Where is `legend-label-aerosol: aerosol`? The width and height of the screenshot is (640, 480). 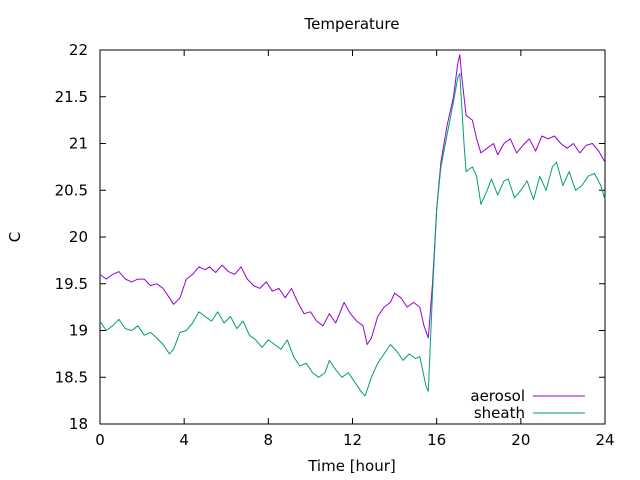
legend-label-aerosol: aerosol is located at coordinates (497, 396).